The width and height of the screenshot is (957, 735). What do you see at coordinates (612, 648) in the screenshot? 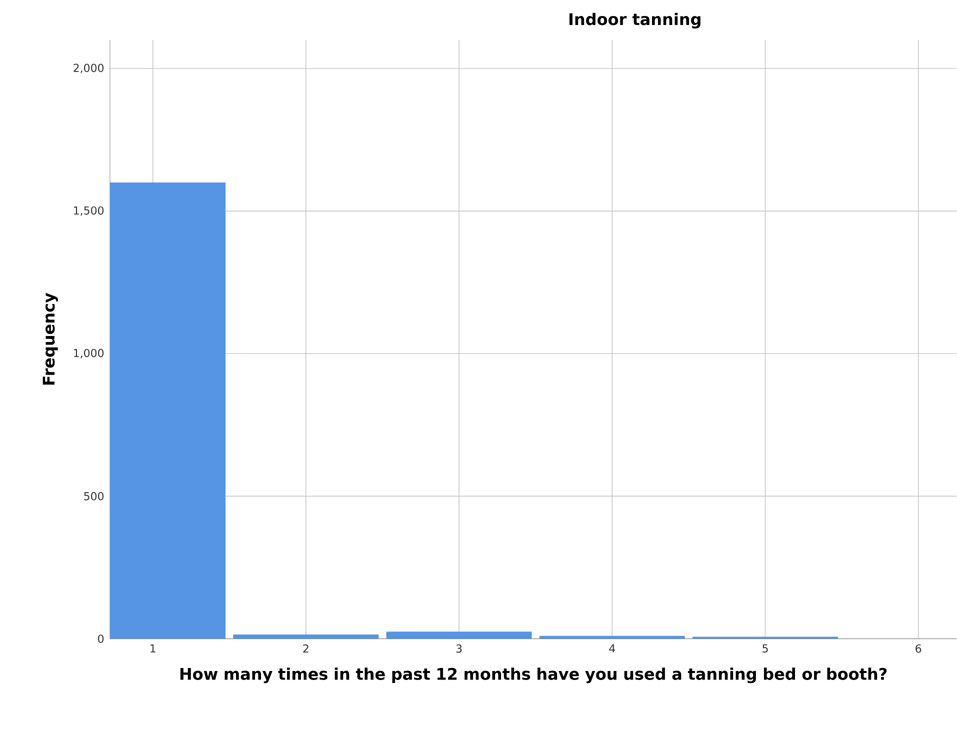
I see `x-tick-label: 4` at bounding box center [612, 648].